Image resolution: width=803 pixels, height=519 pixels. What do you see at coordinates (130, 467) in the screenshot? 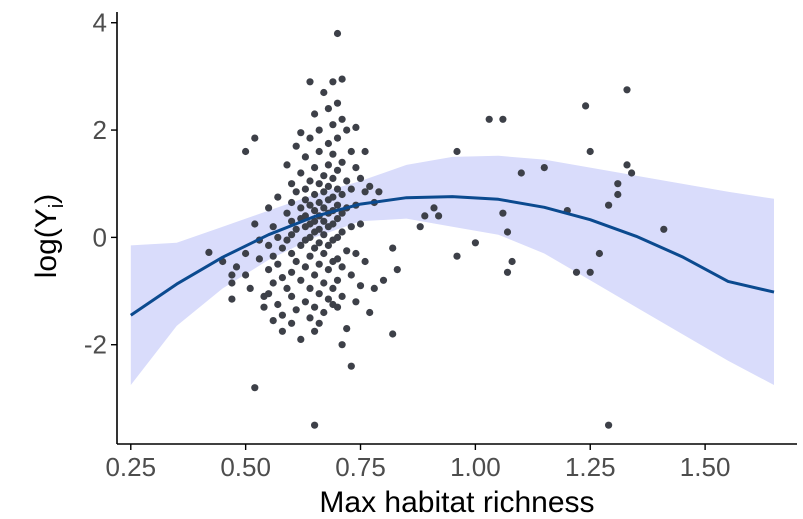
I see `x-tick-label: 0.25` at bounding box center [130, 467].